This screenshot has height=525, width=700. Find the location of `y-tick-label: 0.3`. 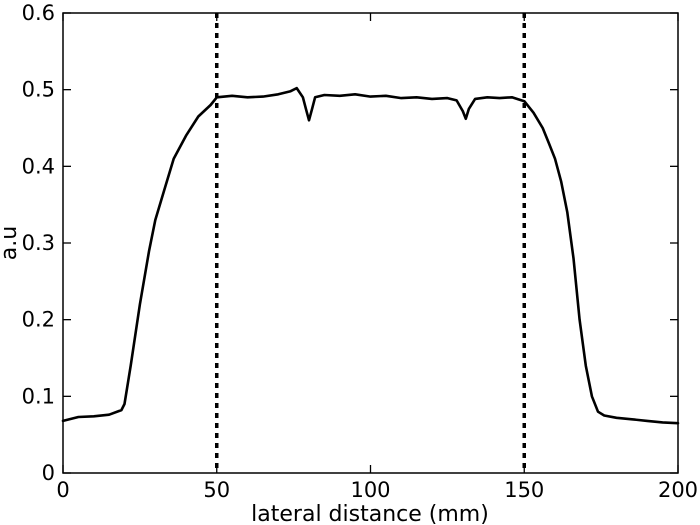

y-tick-label: 0.3 is located at coordinates (38, 243).